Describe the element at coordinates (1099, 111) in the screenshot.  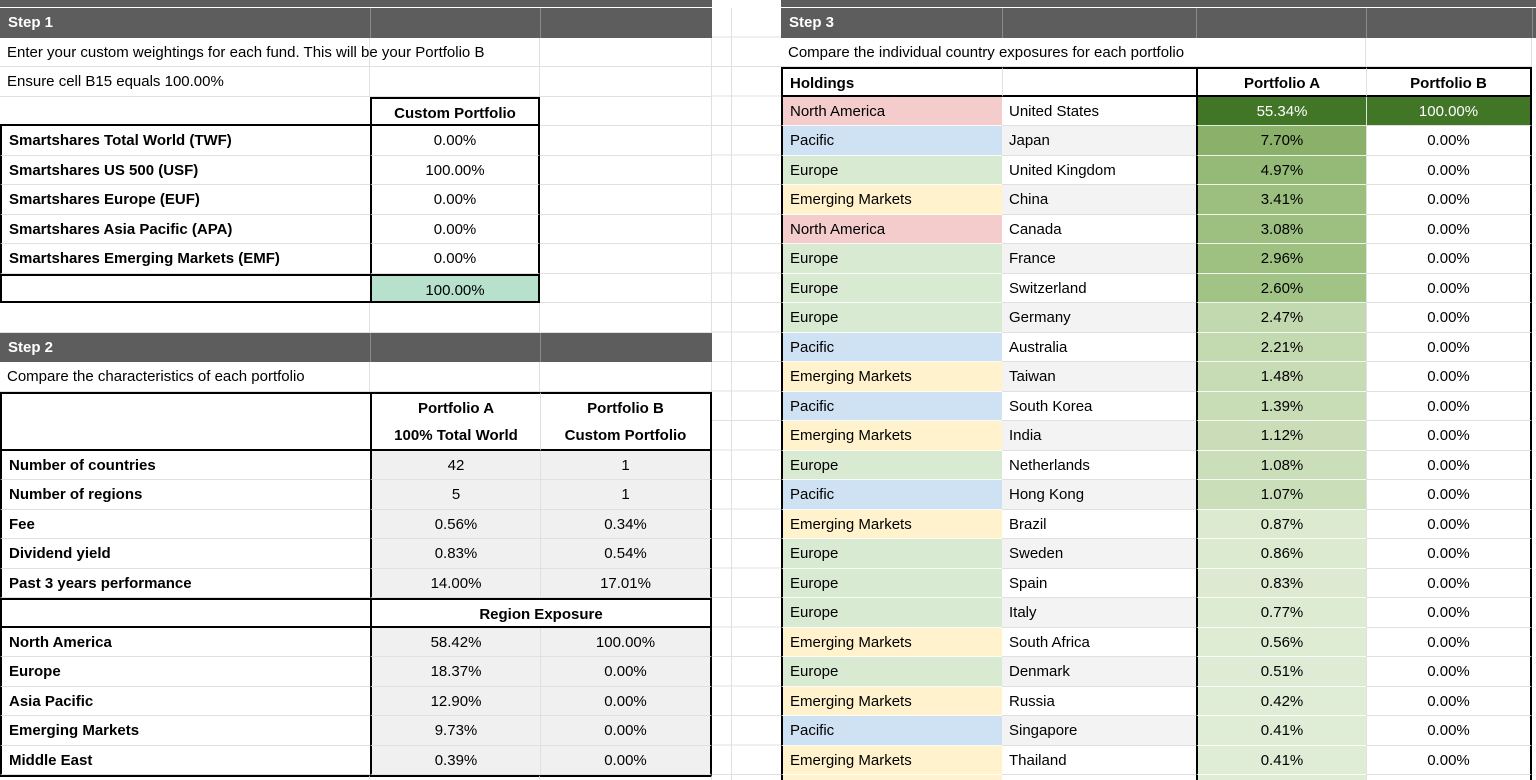
I see `country-cell: United States` at that location.